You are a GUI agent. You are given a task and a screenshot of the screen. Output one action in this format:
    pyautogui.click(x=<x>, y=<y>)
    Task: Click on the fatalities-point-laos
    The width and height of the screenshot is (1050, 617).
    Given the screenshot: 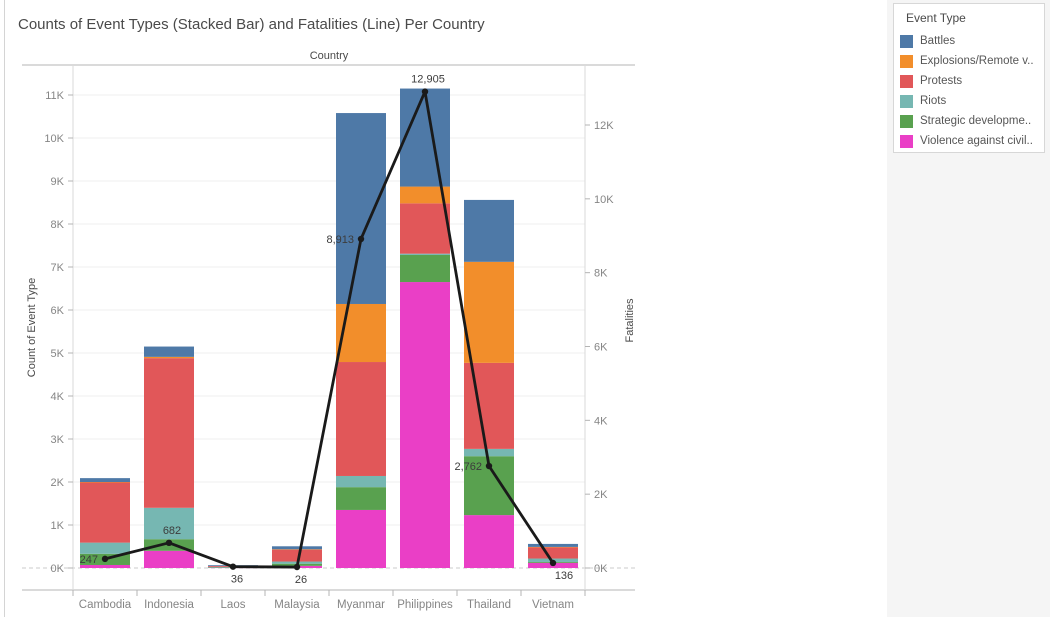 What is the action you would take?
    pyautogui.click(x=233, y=566)
    